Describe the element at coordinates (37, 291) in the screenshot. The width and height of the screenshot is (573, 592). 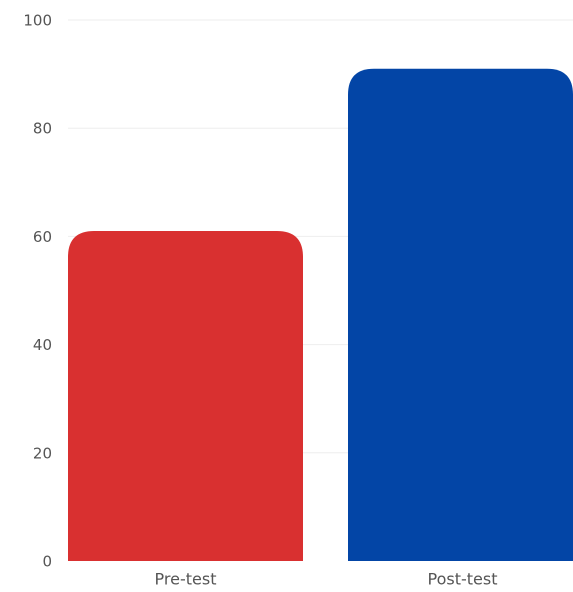
I see `y-axis-tick-labels: 0 20 40 60 80 100` at that location.